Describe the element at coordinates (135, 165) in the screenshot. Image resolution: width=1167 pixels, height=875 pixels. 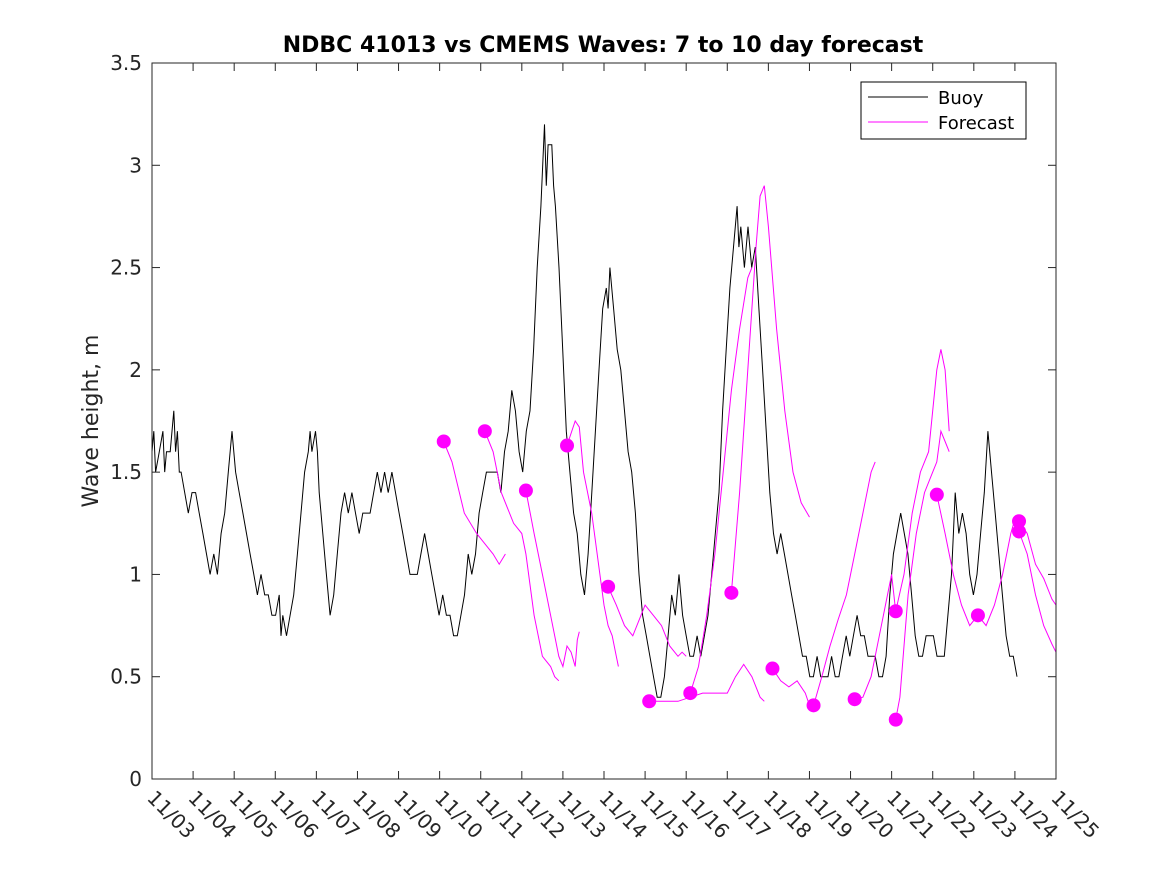
I see `y-tick-label: 3` at that location.